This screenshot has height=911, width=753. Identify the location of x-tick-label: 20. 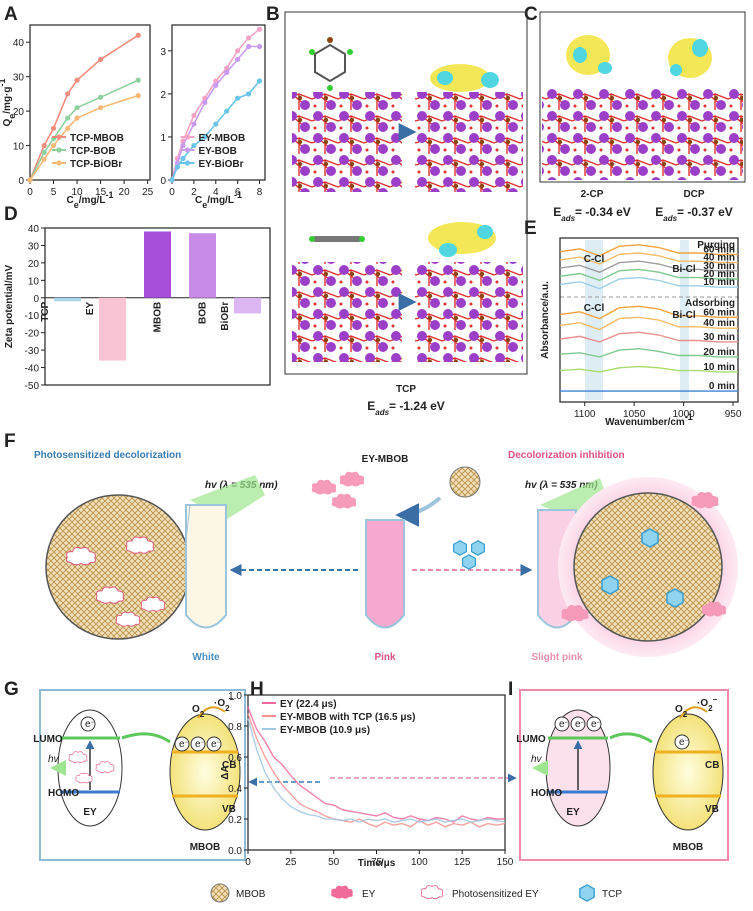
(125, 192).